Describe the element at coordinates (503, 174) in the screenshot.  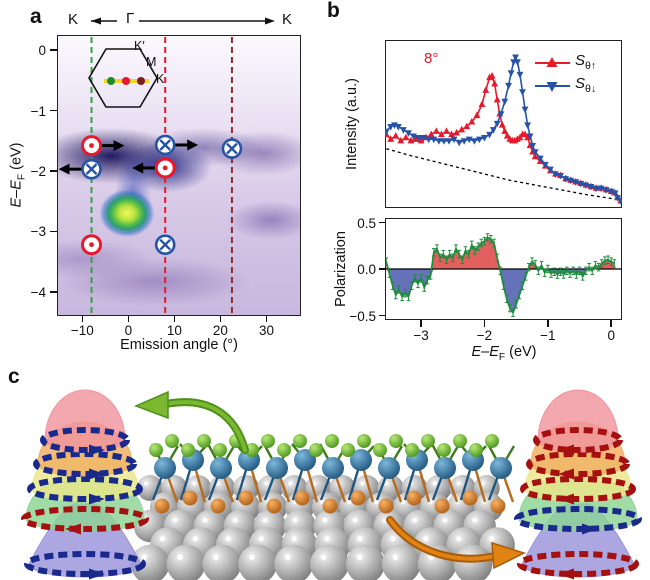
I see `background-curve` at that location.